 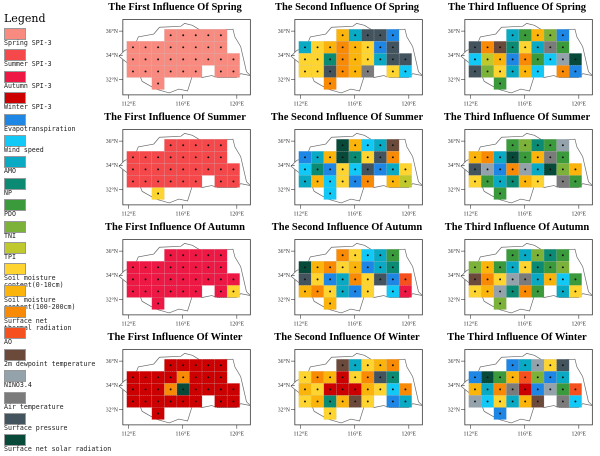 I want to click on lat-tick-label: 36°N, so click(x=454, y=361).